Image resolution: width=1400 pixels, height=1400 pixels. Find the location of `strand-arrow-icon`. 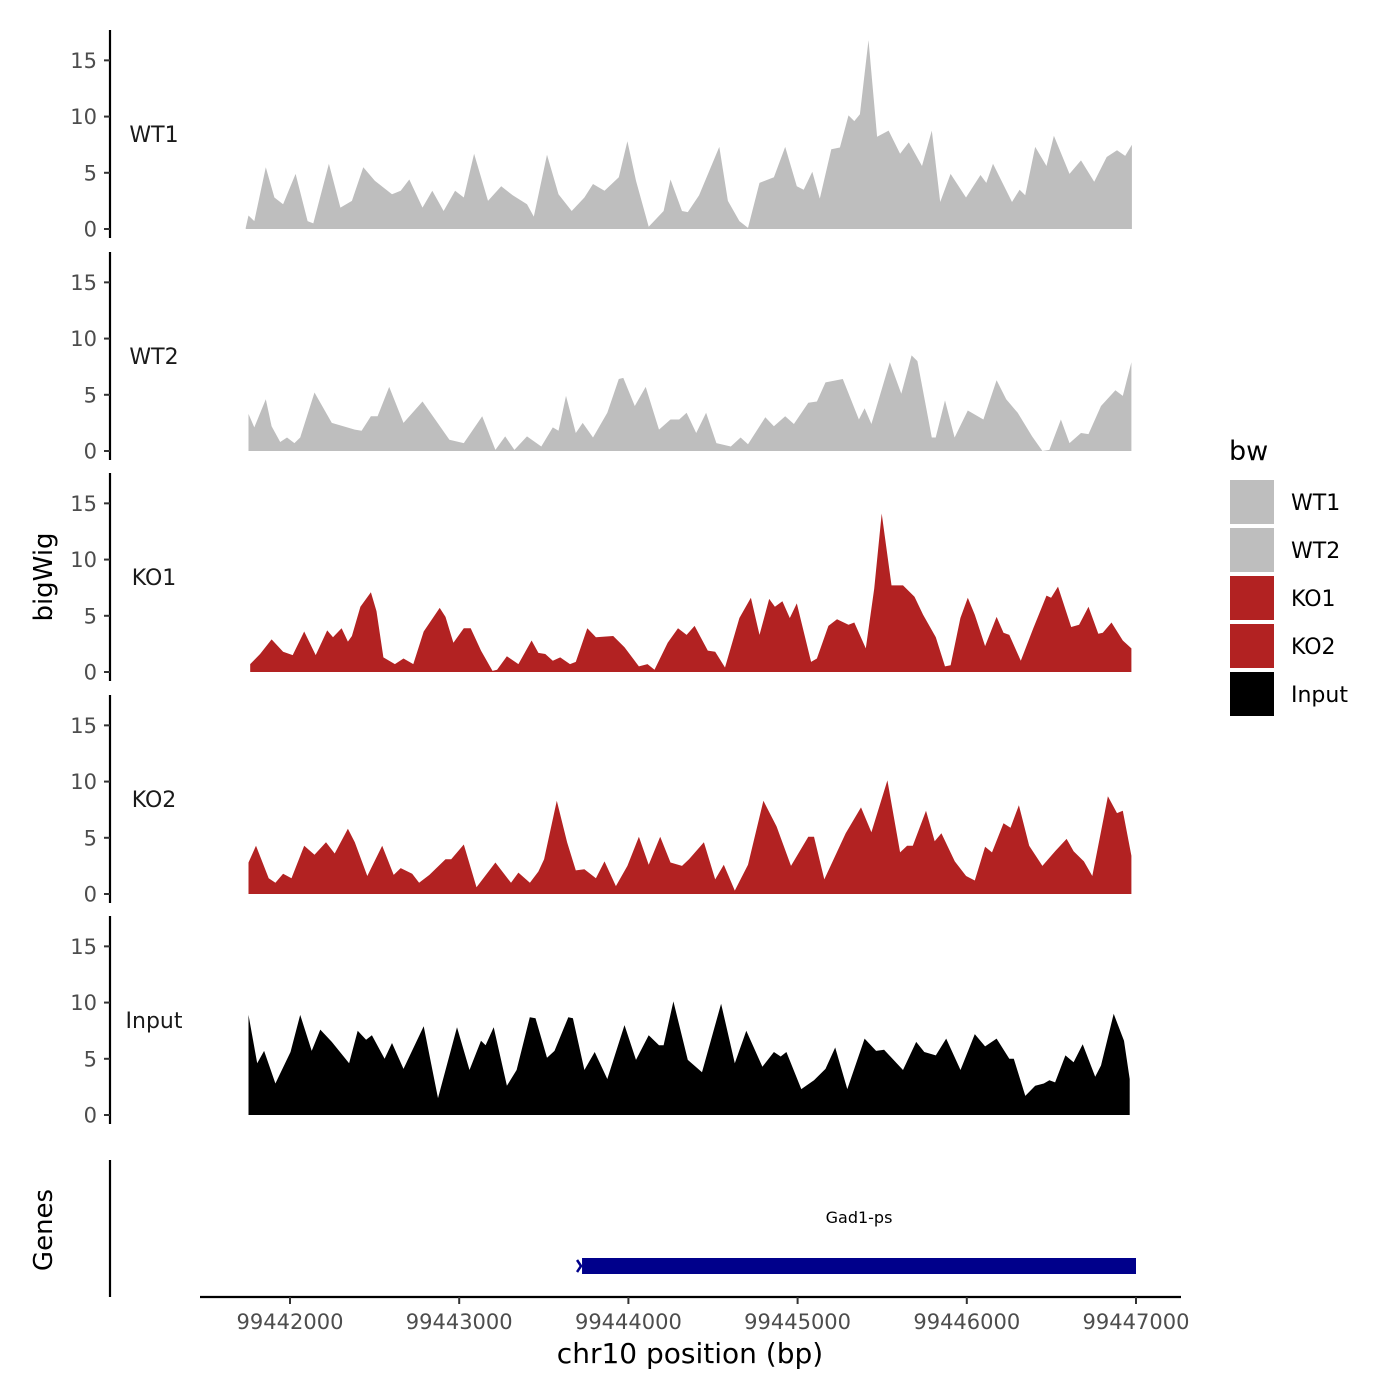

strand-arrow-icon is located at coordinates (579, 1266).